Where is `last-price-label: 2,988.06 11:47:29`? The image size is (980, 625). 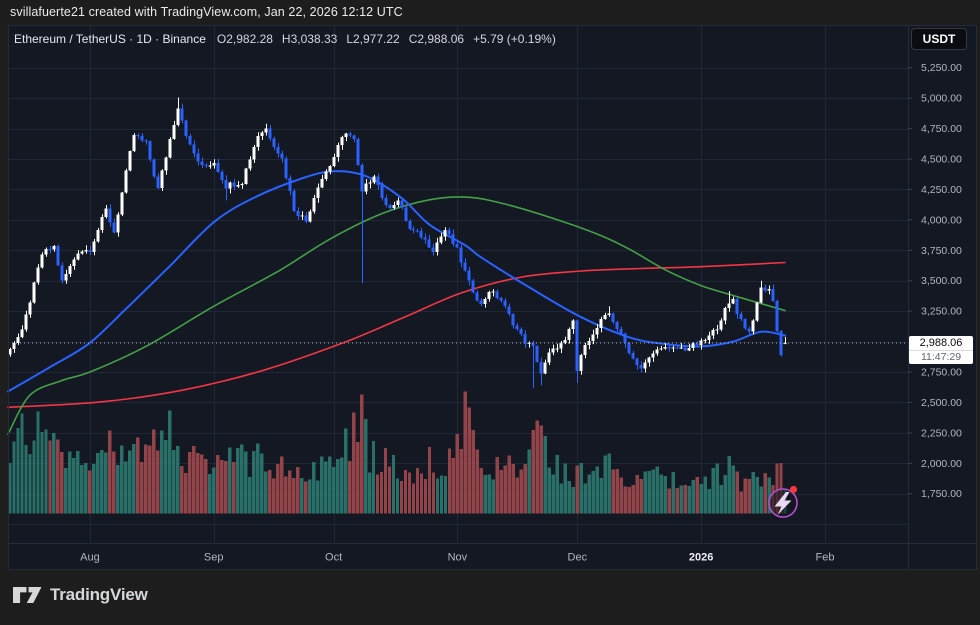 last-price-label: 2,988.06 11:47:29 is located at coordinates (941, 350).